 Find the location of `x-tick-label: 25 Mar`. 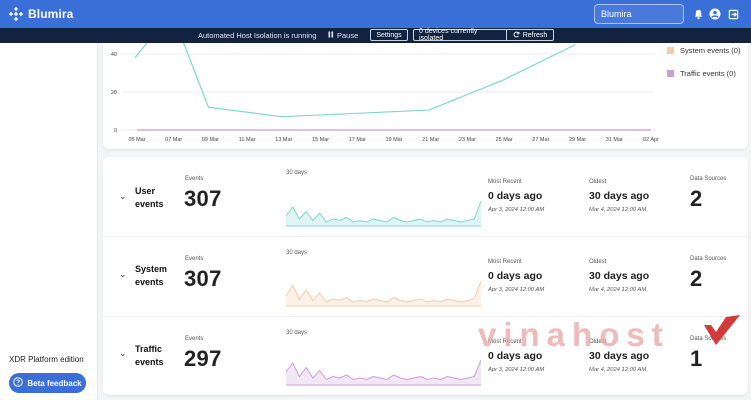

x-tick-label: 25 Mar is located at coordinates (504, 140).